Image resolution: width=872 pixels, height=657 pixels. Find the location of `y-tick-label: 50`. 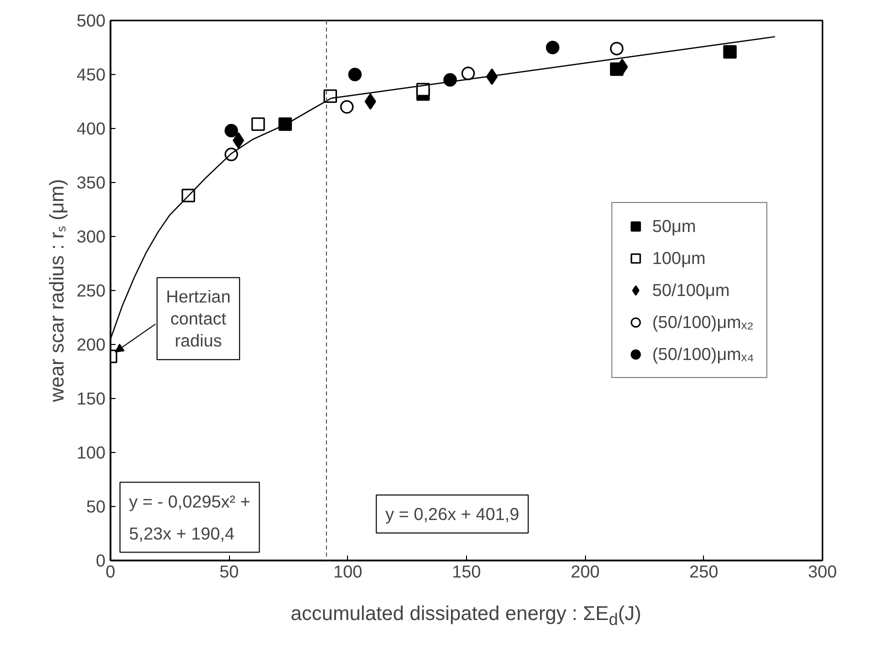

y-tick-label: 50 is located at coordinates (96, 506).